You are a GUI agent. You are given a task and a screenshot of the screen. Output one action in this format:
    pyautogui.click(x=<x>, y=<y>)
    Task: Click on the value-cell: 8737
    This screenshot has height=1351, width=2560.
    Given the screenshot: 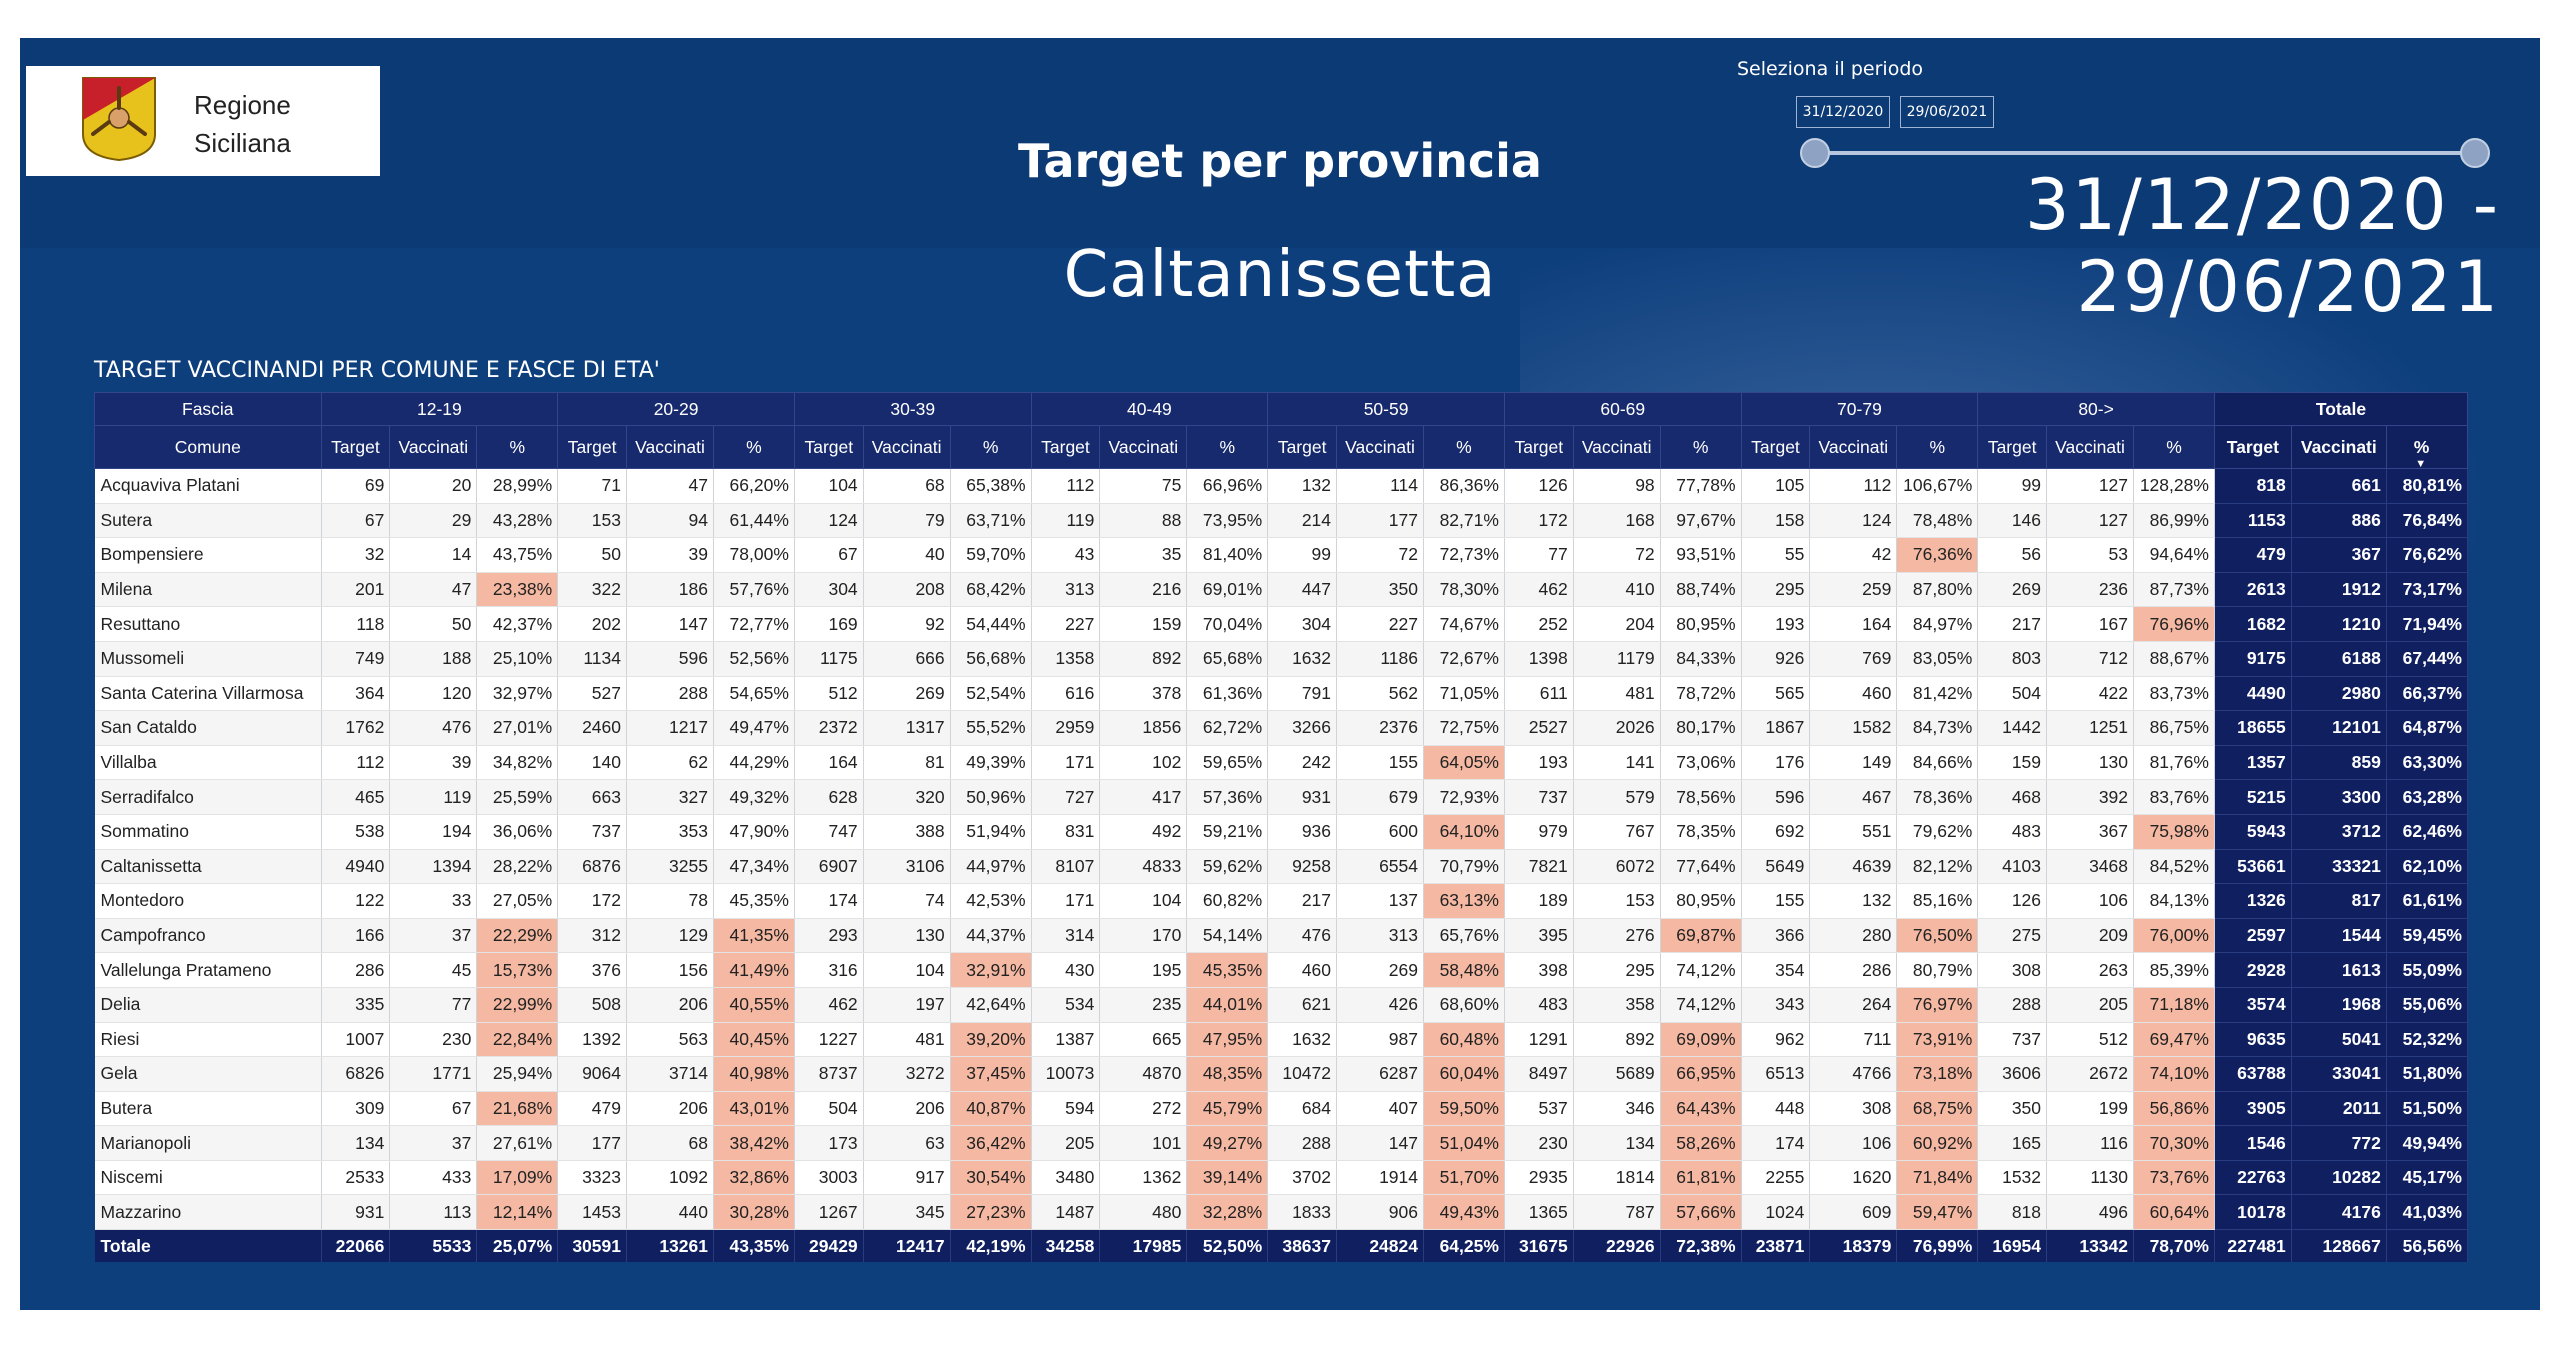 What is the action you would take?
    pyautogui.click(x=829, y=1074)
    